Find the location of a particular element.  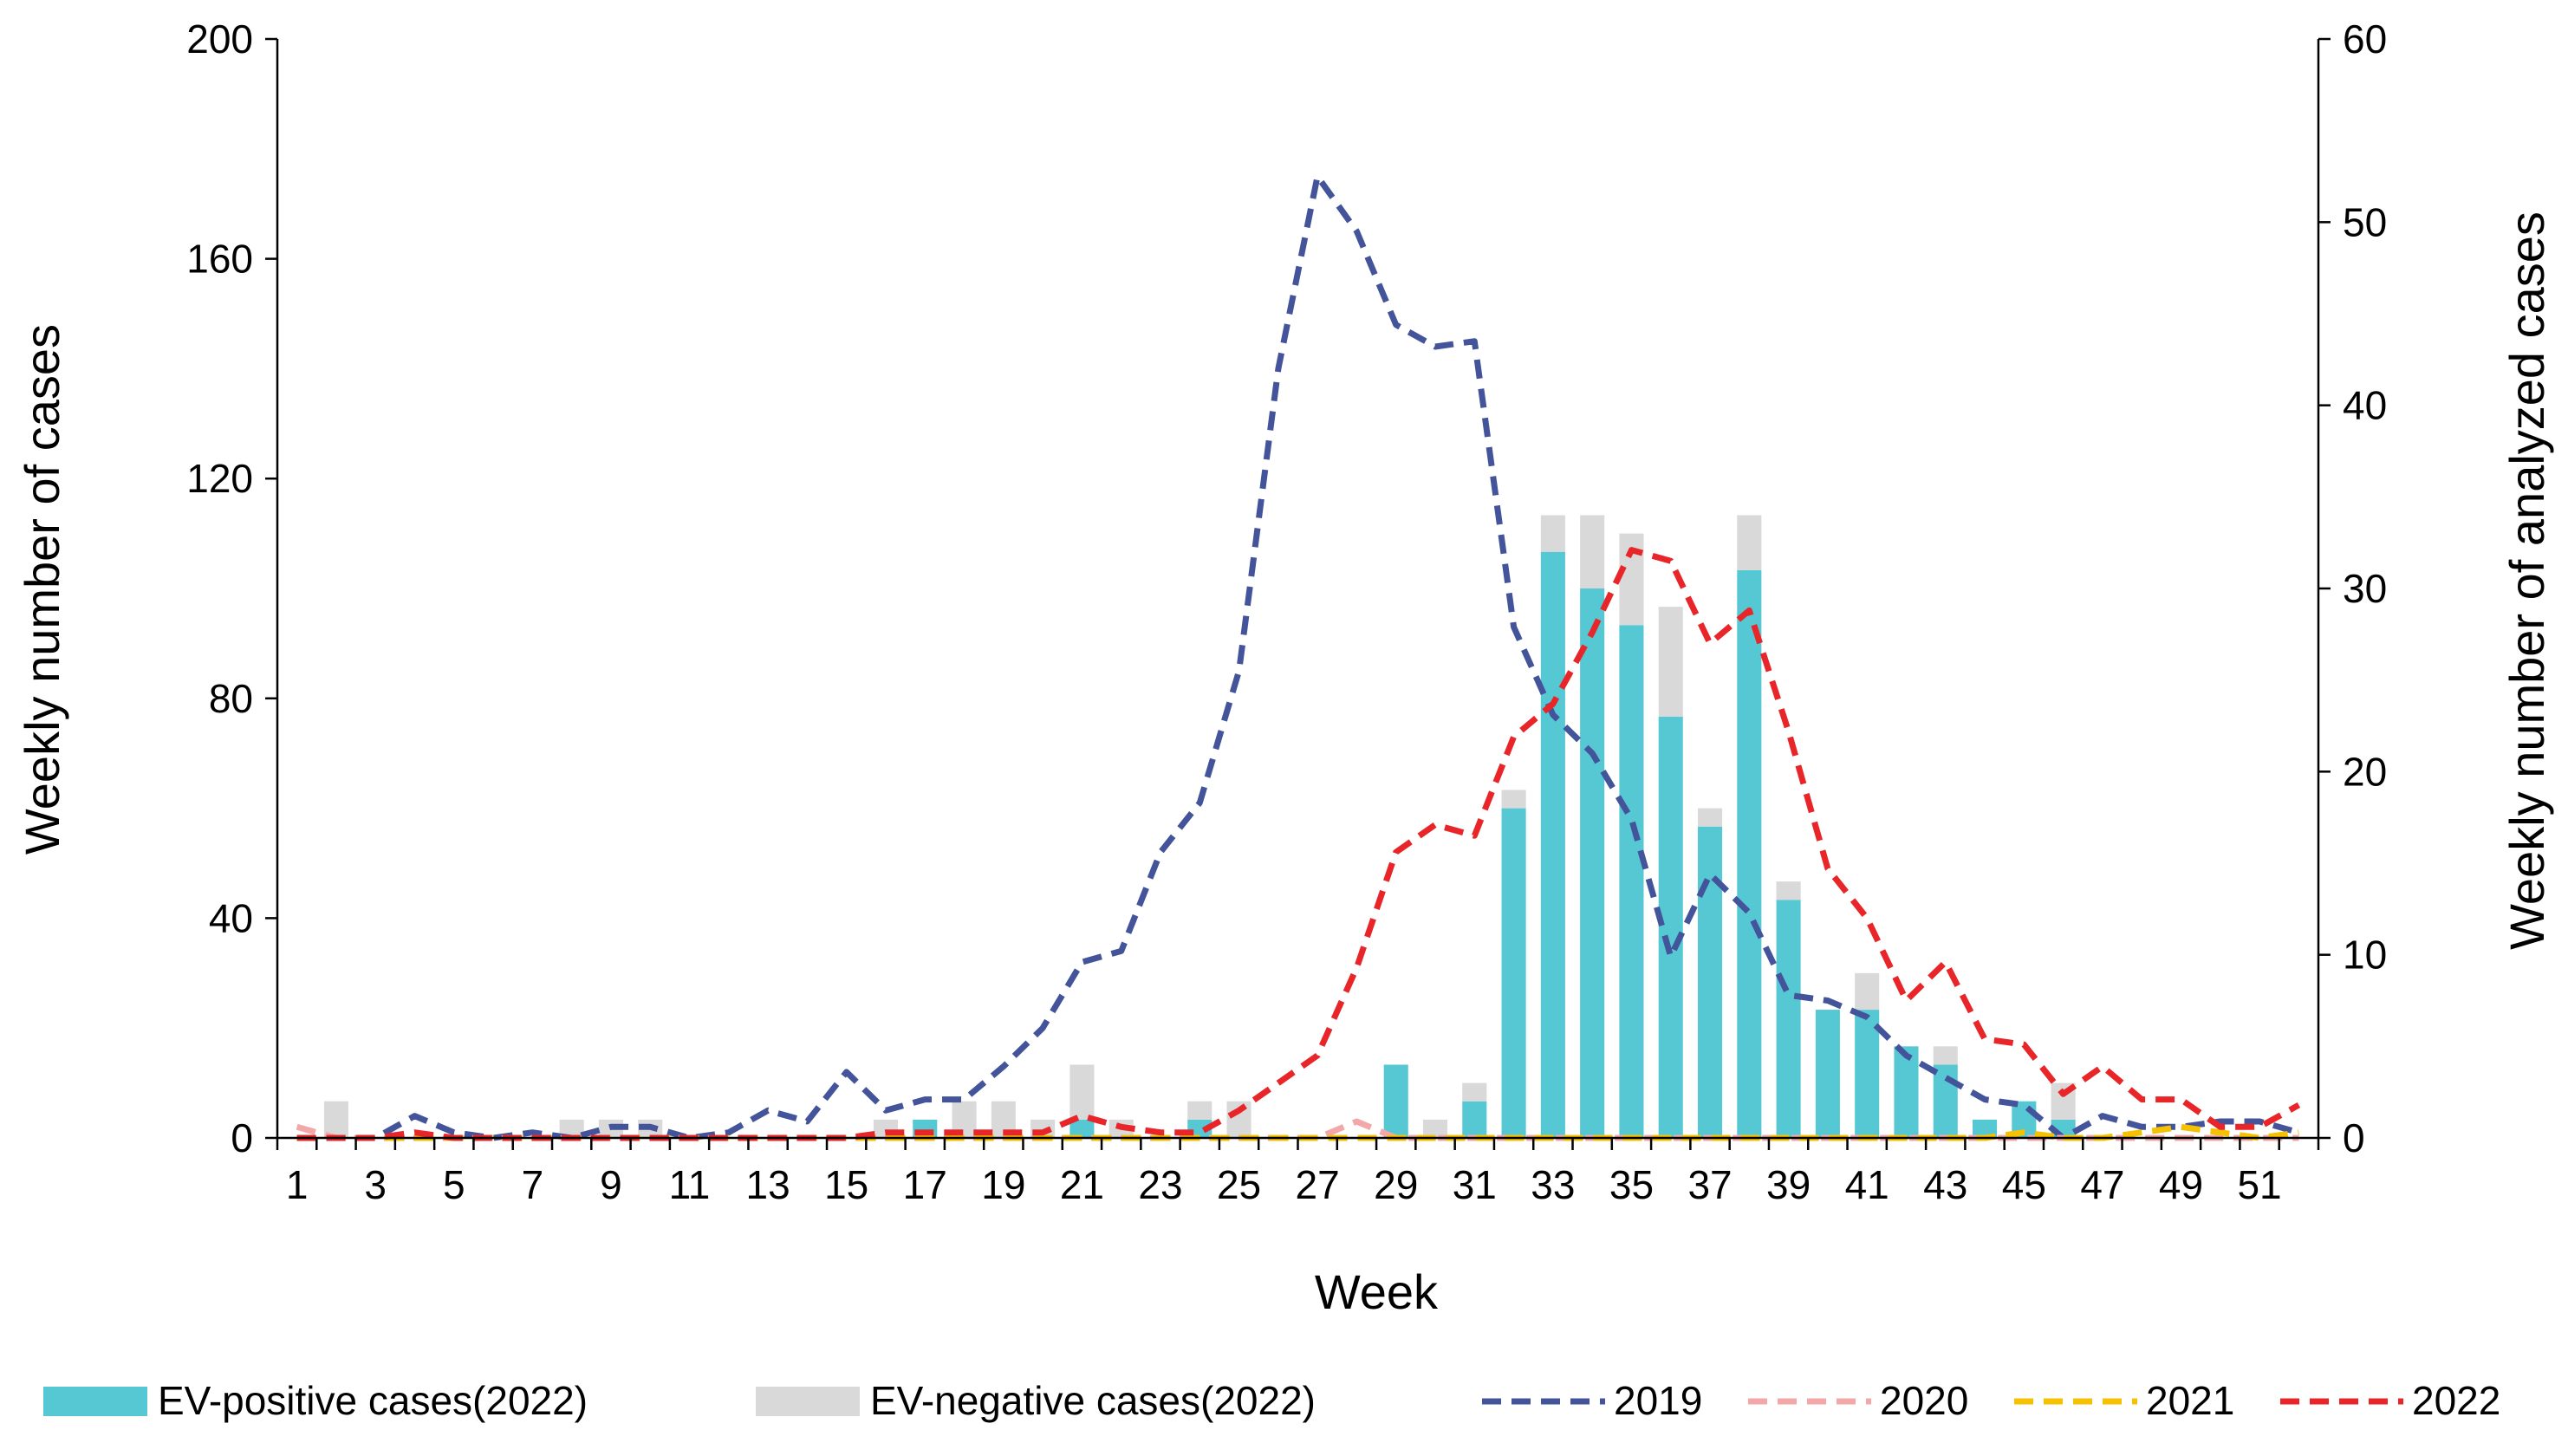

x-tick-label: 9 is located at coordinates (611, 1184).